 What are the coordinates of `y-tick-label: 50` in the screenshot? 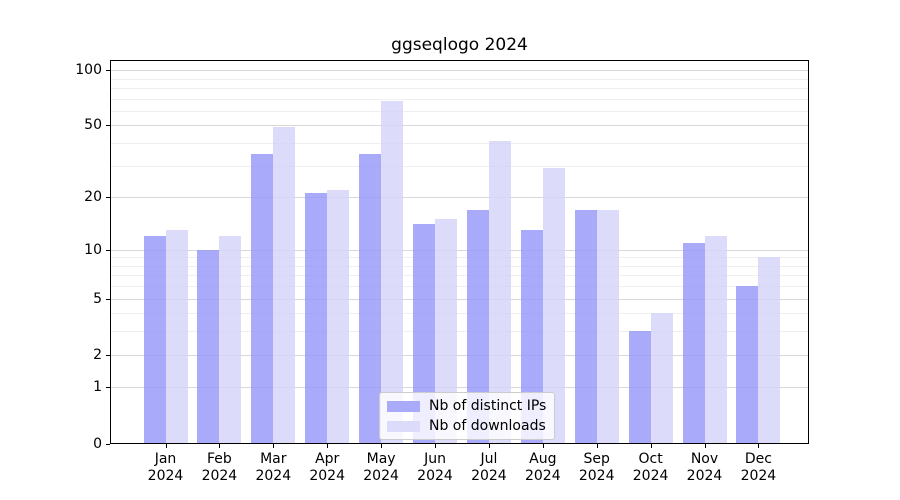 It's located at (93, 125).